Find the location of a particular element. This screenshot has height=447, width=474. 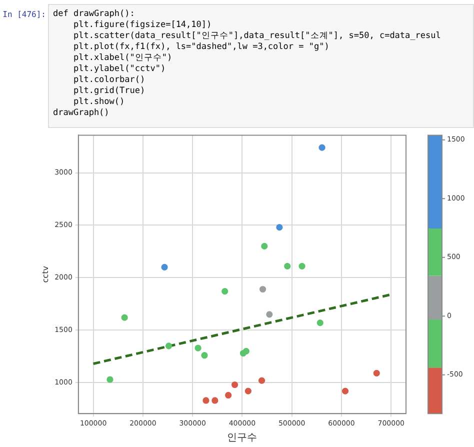

text: def drawGraph(): is located at coordinates (94, 14).